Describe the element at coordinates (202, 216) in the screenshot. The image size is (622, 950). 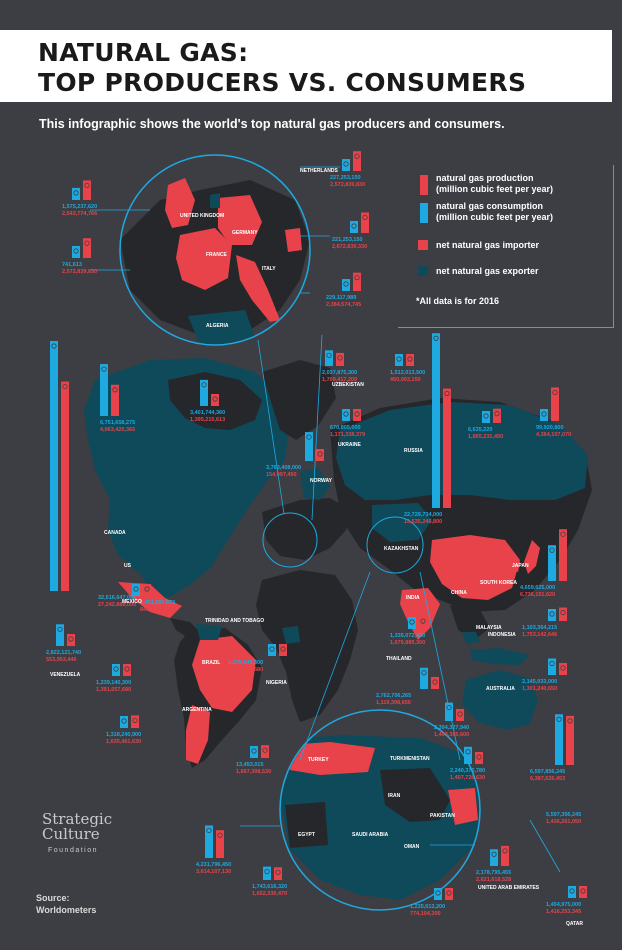
I see `country-name-united-kingdom: UNITED KINGDOM` at that location.